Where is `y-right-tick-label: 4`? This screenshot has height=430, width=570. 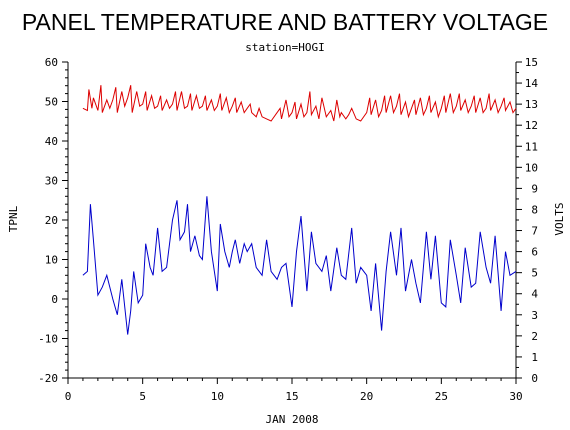 y-right-tick-label: 4 is located at coordinates (534, 294).